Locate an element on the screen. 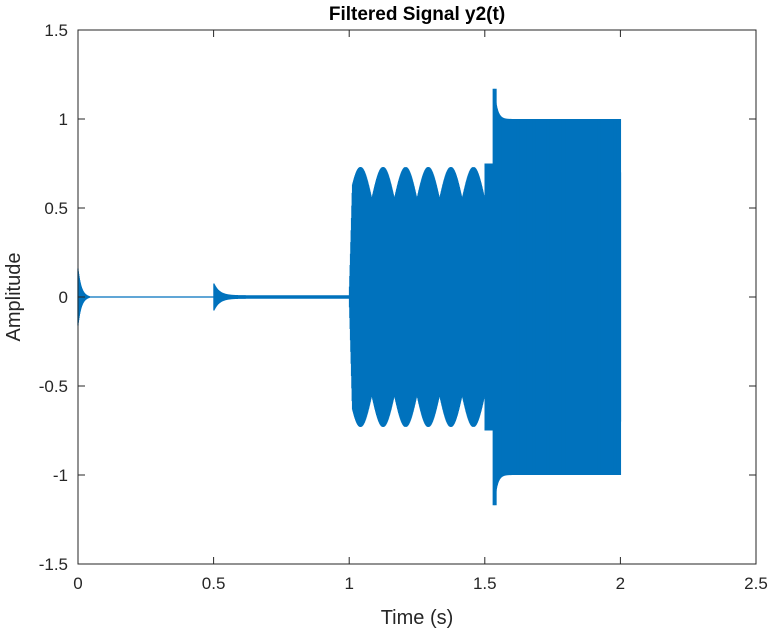 This screenshot has width=772, height=632. y-tick-label: -1.5 is located at coordinates (53, 564).